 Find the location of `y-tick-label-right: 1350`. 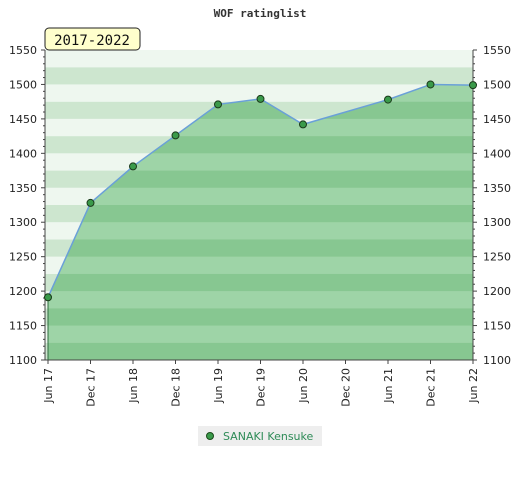

y-tick-label-right: 1350 is located at coordinates (497, 188).